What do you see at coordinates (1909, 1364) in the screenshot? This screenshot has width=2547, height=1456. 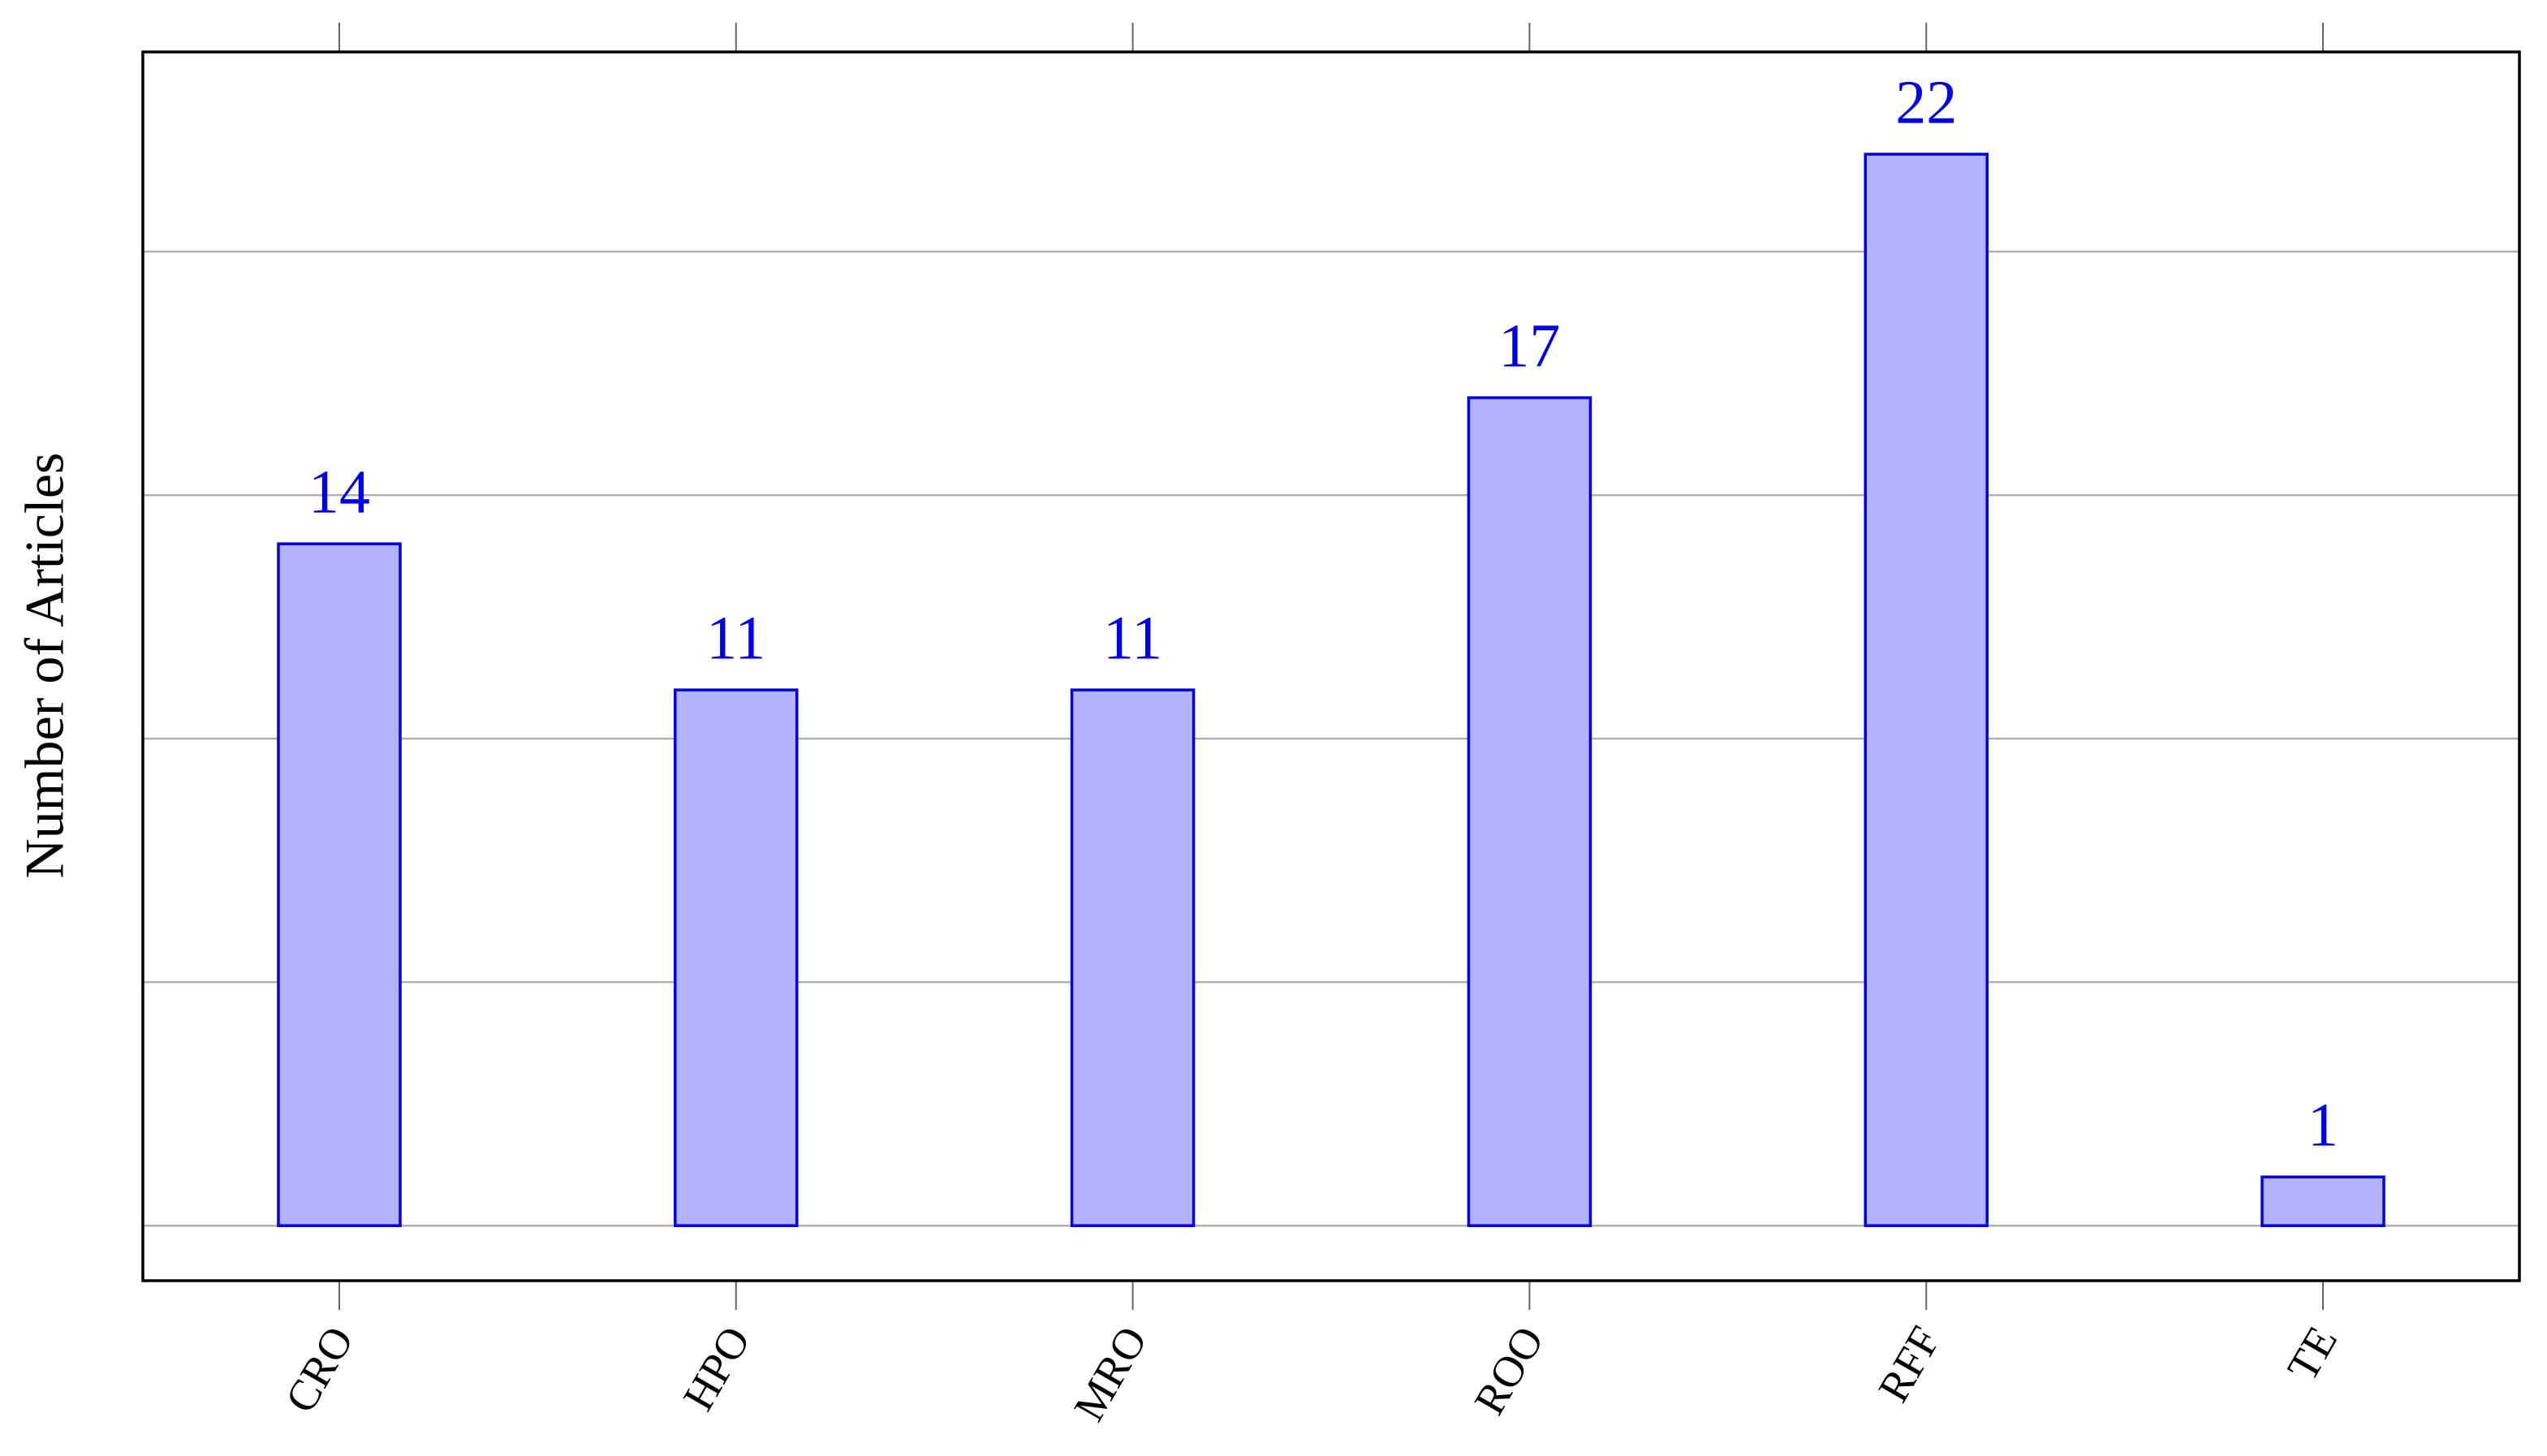 I see `x-tick-label: RFF` at bounding box center [1909, 1364].